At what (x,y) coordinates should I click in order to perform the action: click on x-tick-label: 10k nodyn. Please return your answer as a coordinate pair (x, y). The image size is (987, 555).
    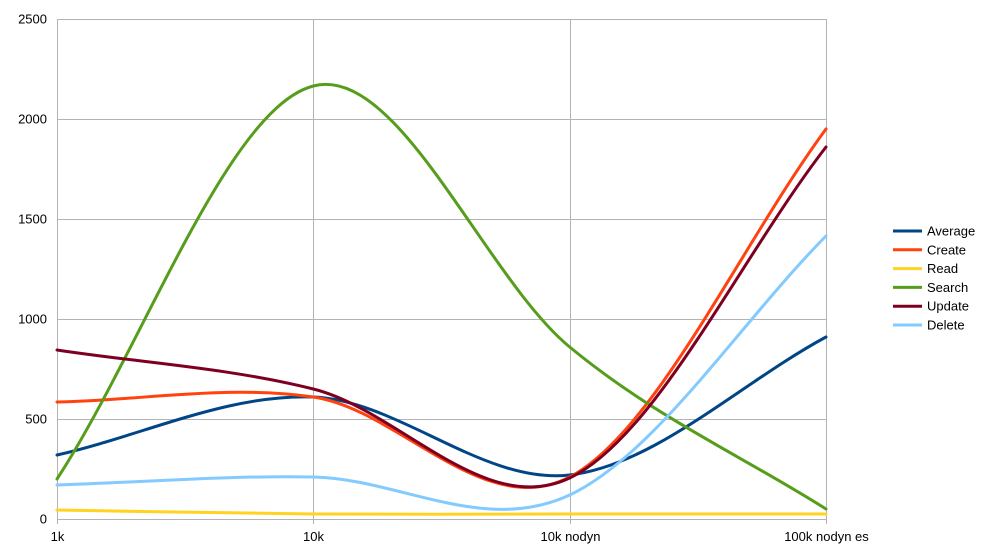
    Looking at the image, I should click on (571, 536).